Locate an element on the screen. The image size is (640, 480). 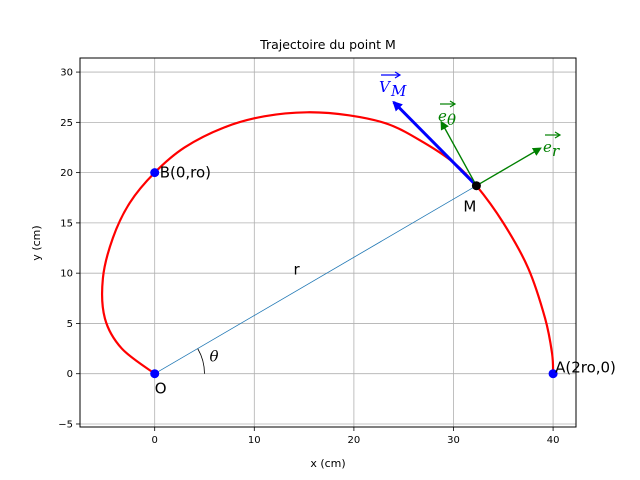
y-tick-label: −5 is located at coordinates (65, 424).